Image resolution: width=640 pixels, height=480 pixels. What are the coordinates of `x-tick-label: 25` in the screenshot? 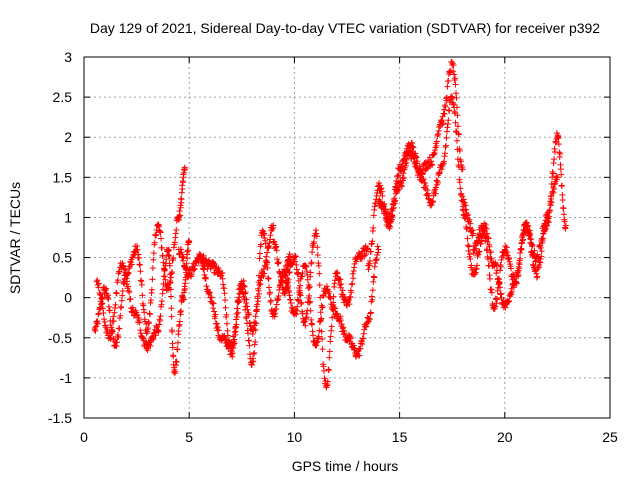 It's located at (610, 437).